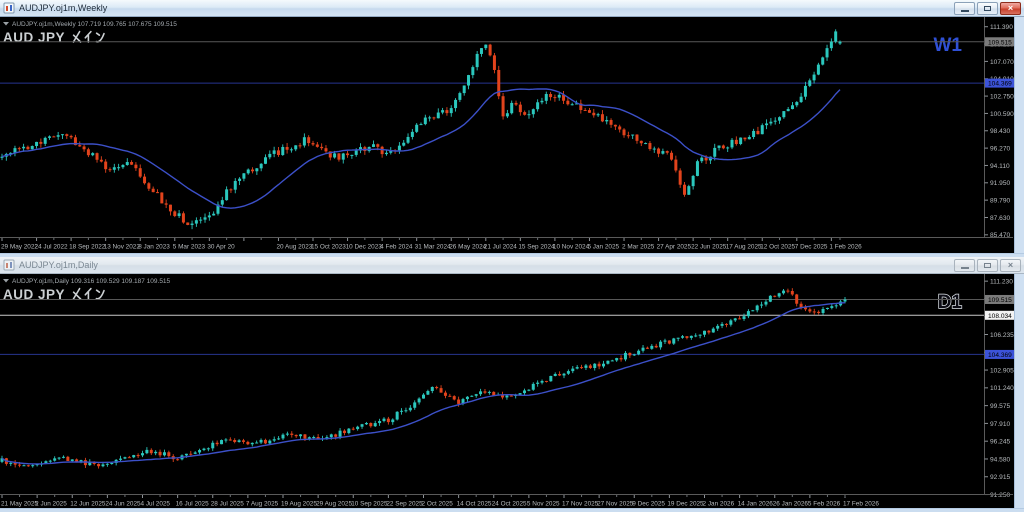 The width and height of the screenshot is (1024, 512). I want to click on chart-document-icon, so click(9, 265).